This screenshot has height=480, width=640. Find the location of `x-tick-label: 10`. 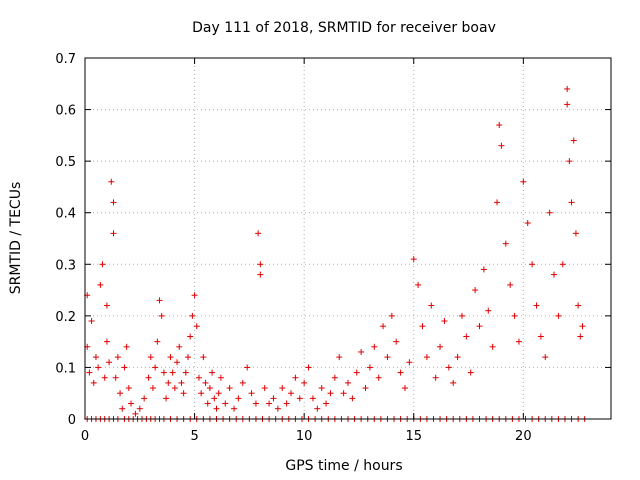

x-tick-label: 10 is located at coordinates (304, 436).